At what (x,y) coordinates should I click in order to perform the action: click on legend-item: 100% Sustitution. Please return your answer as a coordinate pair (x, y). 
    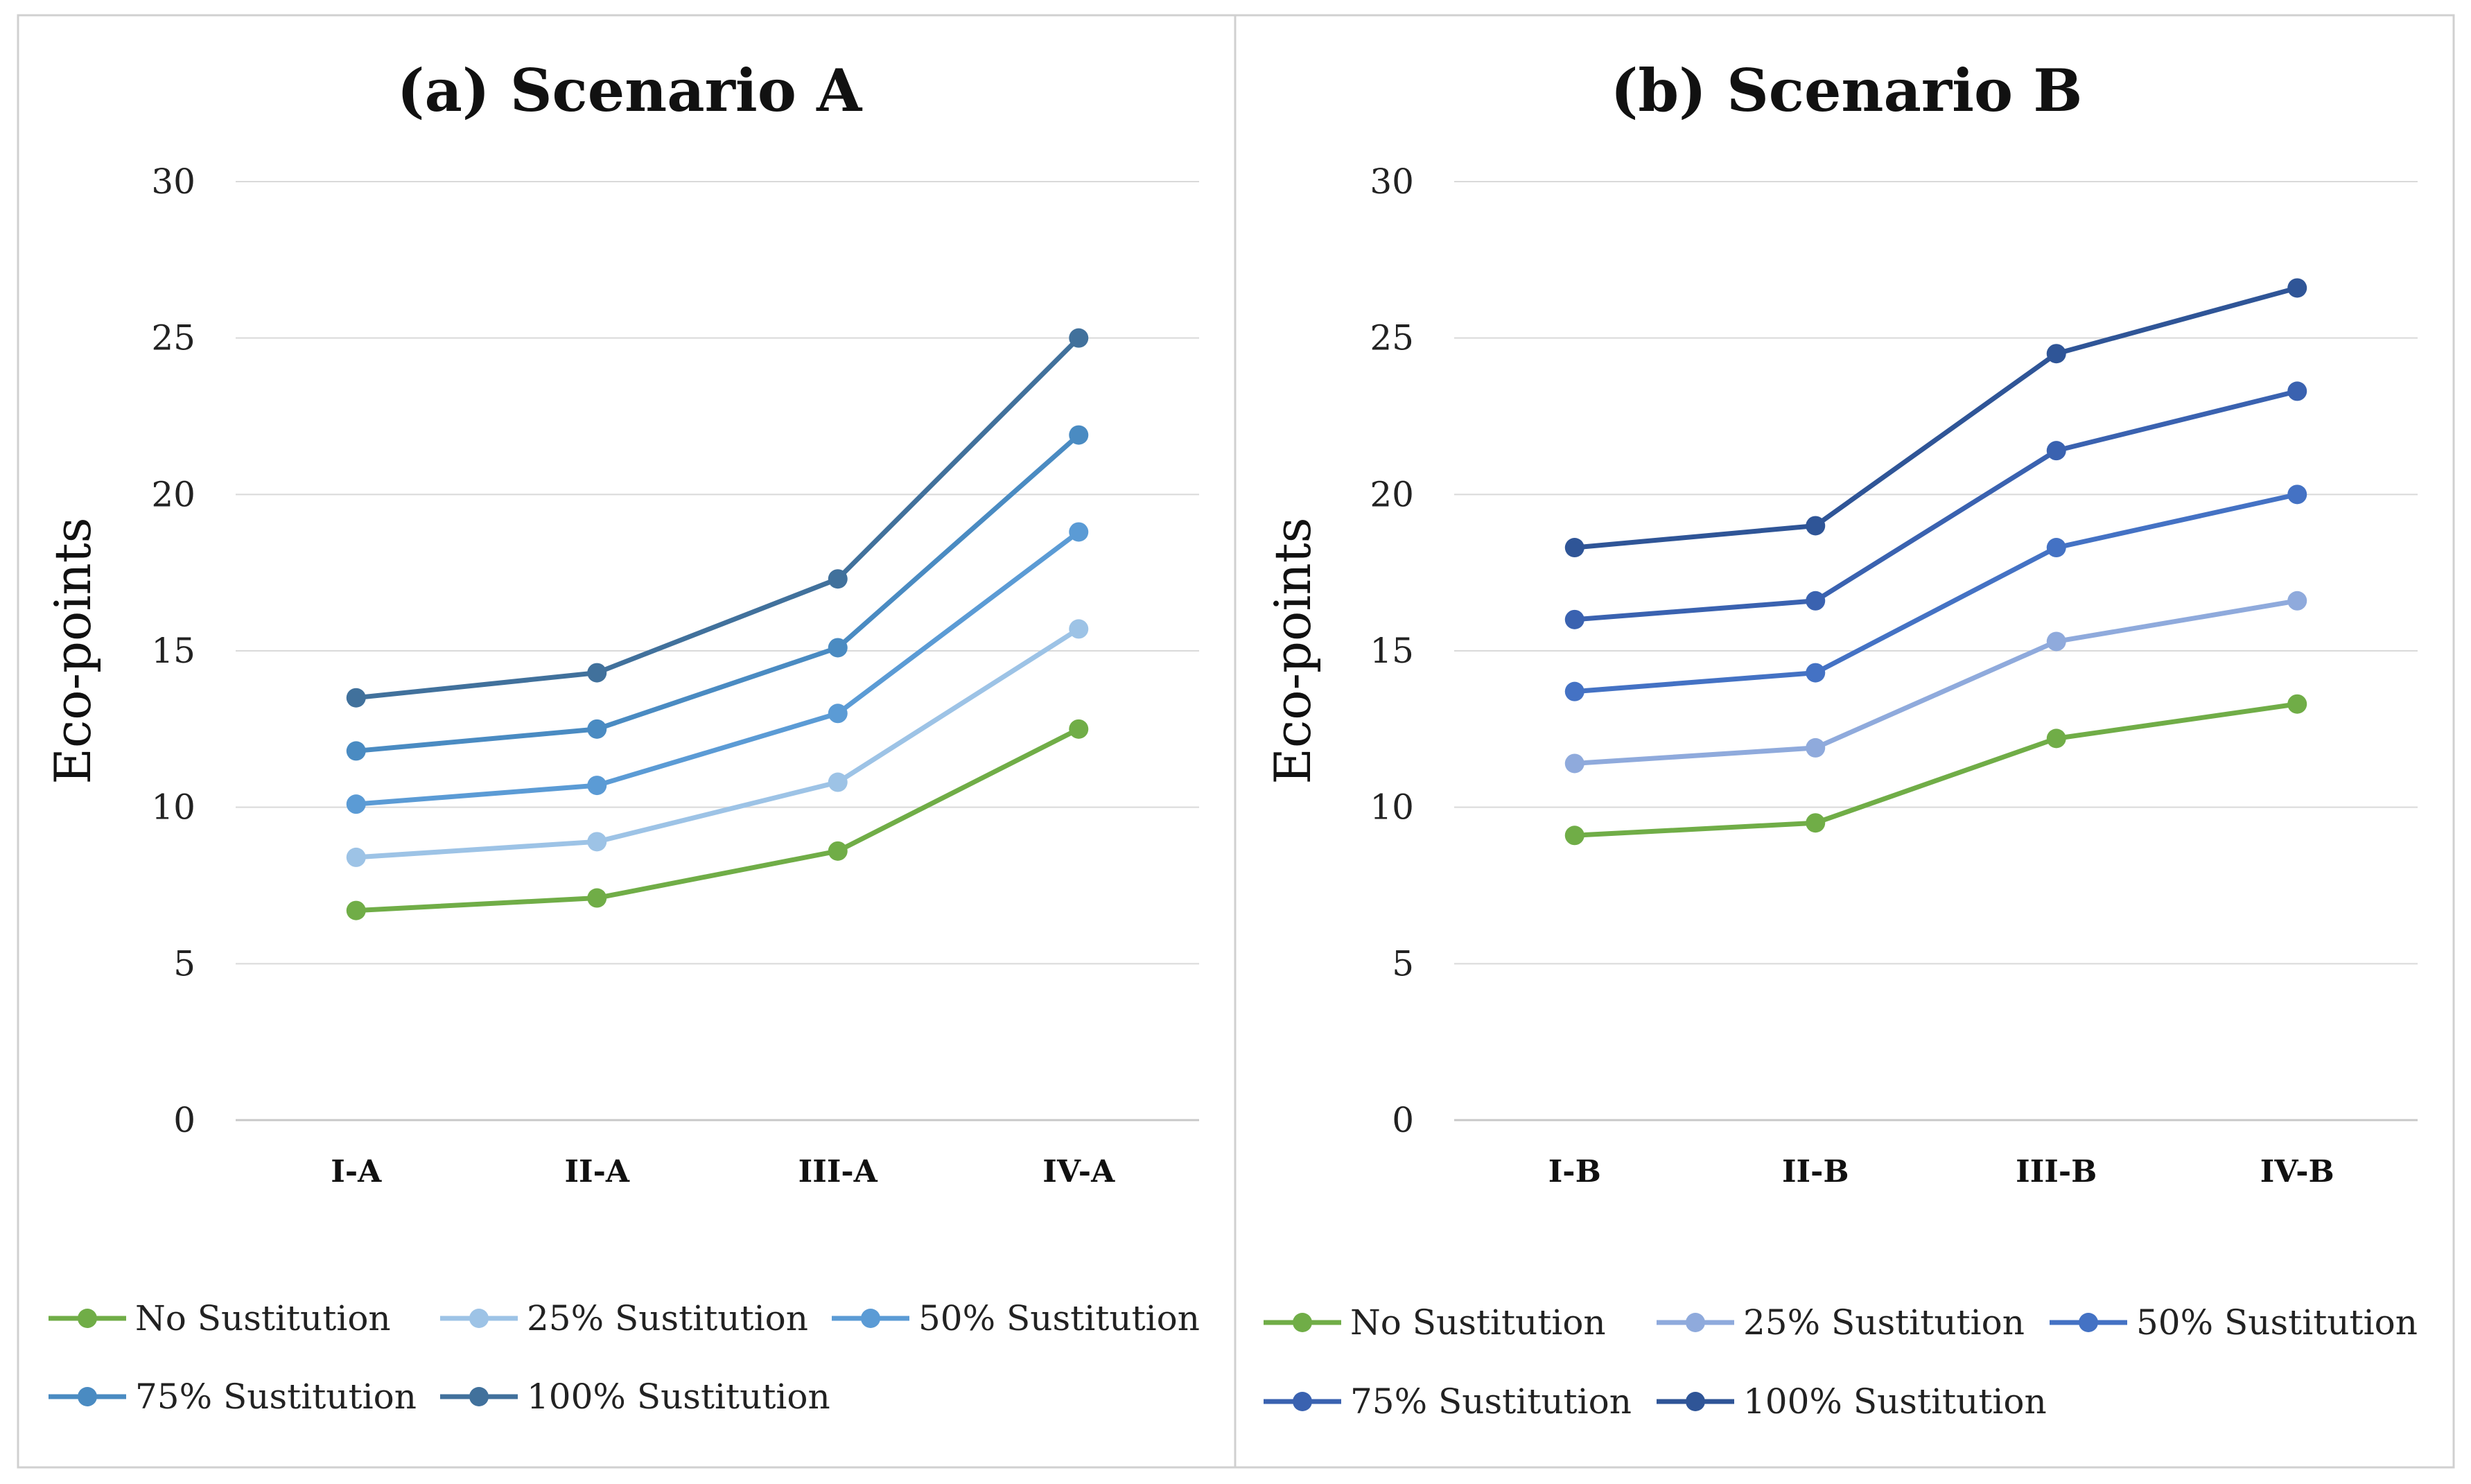
    Looking at the image, I should click on (1852, 1401).